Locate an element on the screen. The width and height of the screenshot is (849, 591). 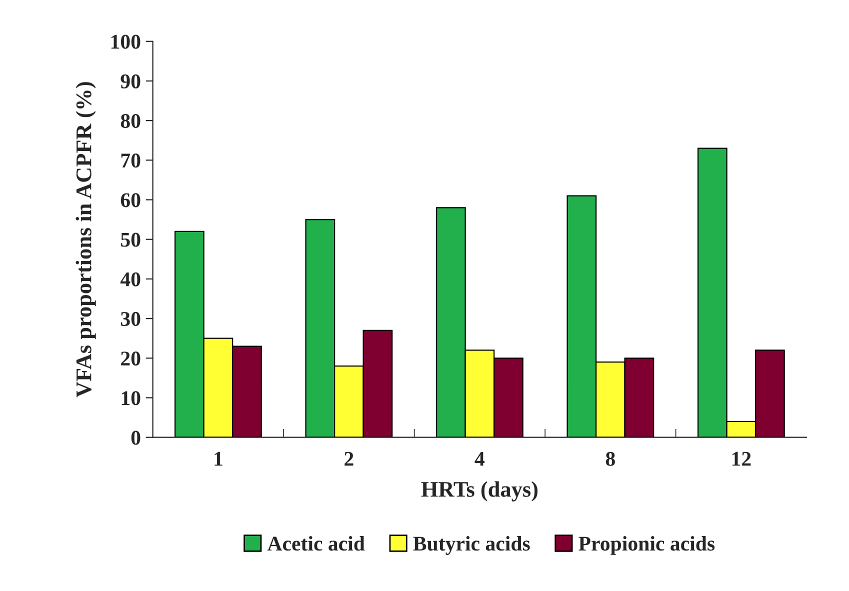
y-tick-label: 30 is located at coordinates (130, 319).